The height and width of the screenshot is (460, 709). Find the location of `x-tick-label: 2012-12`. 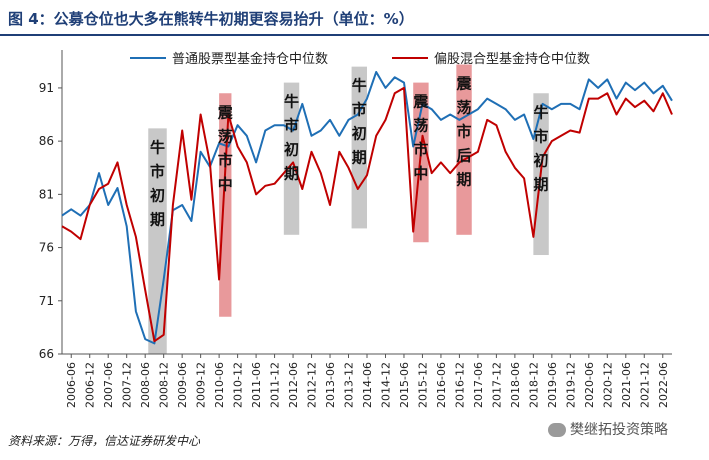

x-tick-label: 2012-12 is located at coordinates (312, 385).